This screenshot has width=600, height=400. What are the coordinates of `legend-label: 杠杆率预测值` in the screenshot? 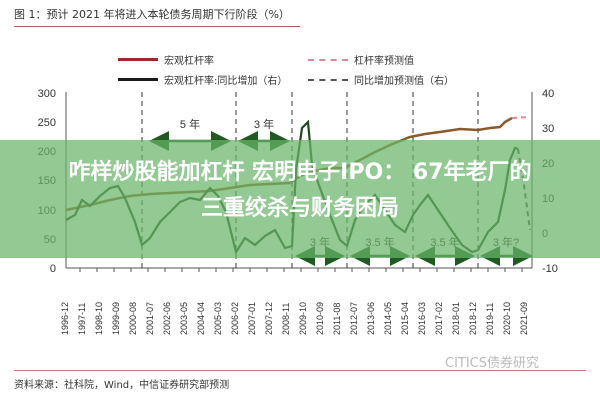 It's located at (384, 61).